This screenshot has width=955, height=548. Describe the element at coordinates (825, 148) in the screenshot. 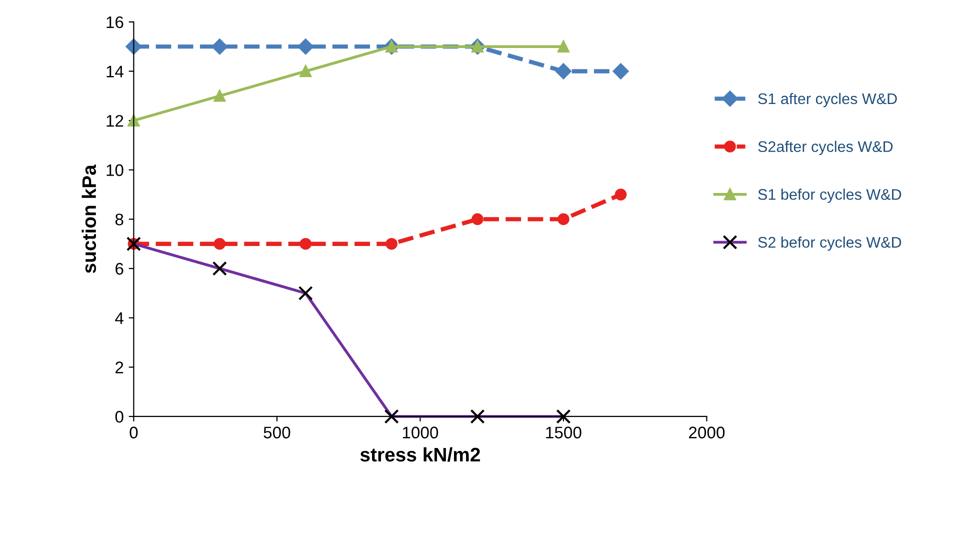

I see `legend-label: S2after cycles W&D` at that location.